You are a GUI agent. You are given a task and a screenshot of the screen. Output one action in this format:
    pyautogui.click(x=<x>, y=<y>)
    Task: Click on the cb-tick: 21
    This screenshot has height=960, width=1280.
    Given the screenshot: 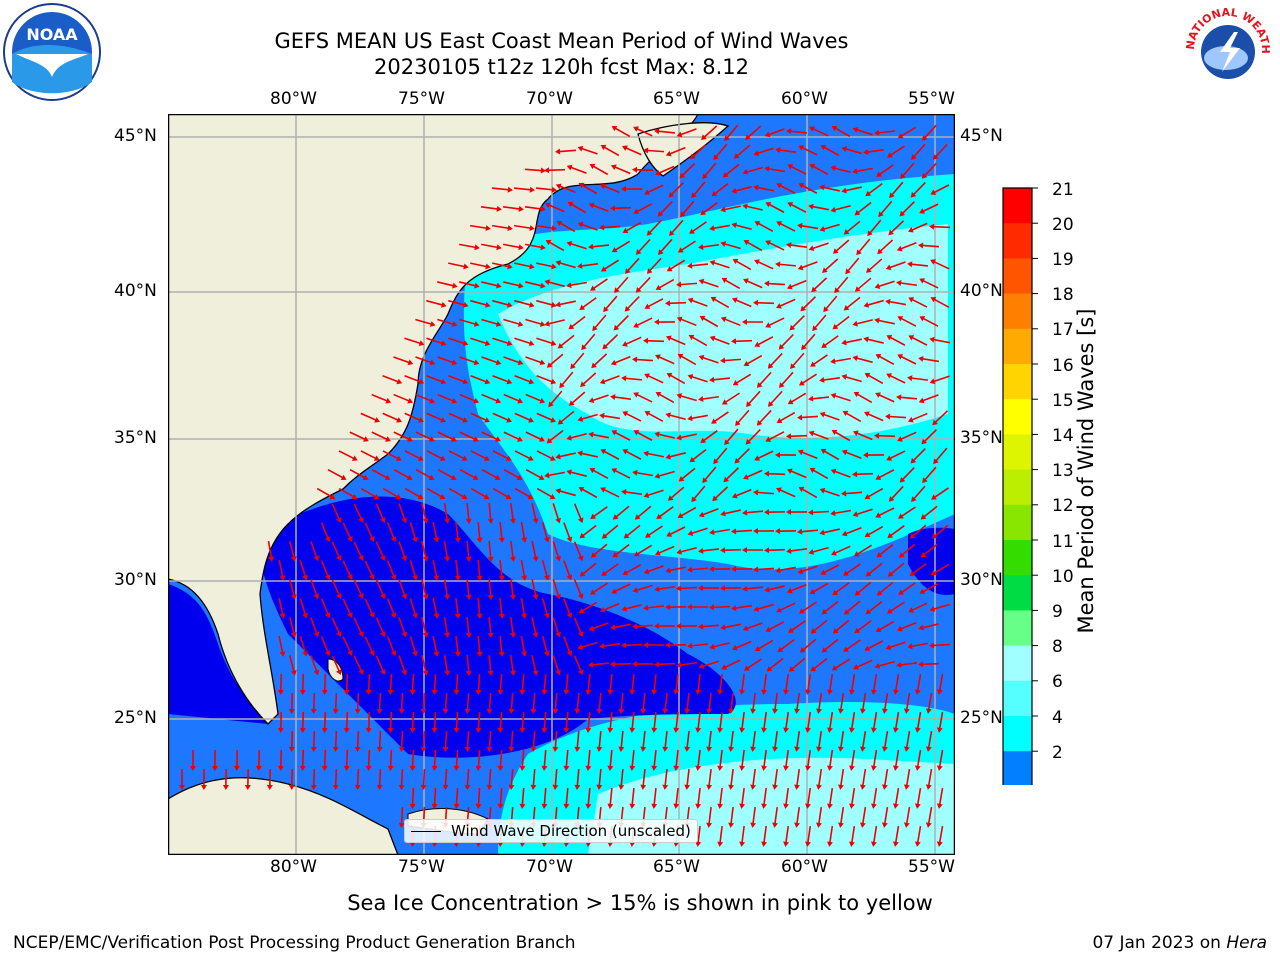 What is the action you would take?
    pyautogui.click(x=1063, y=190)
    